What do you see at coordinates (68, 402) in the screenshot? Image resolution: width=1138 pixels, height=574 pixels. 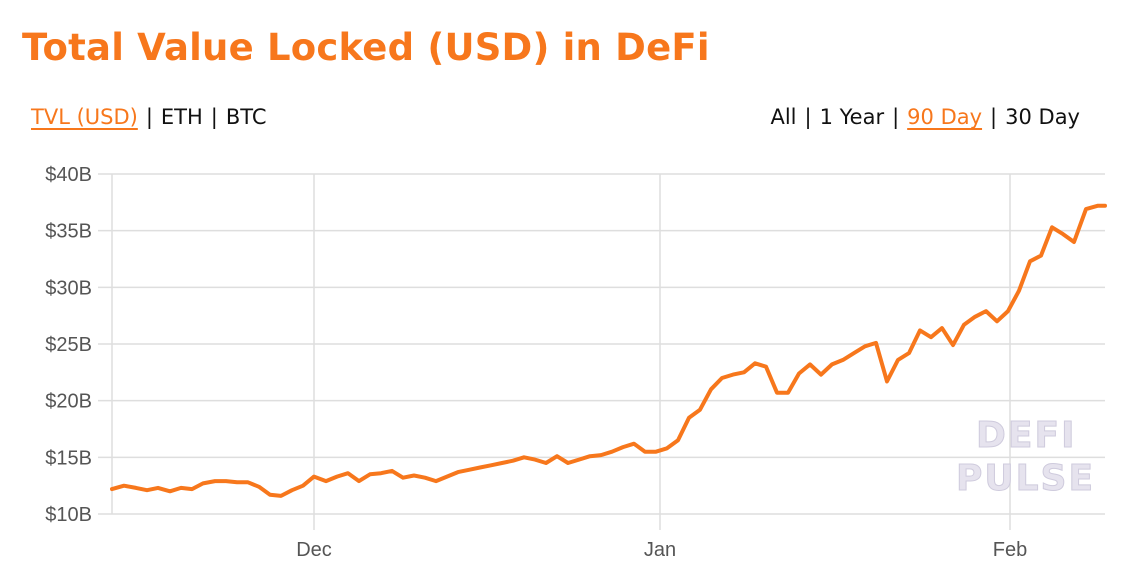 I see `y-tick-label: $20B` at bounding box center [68, 402].